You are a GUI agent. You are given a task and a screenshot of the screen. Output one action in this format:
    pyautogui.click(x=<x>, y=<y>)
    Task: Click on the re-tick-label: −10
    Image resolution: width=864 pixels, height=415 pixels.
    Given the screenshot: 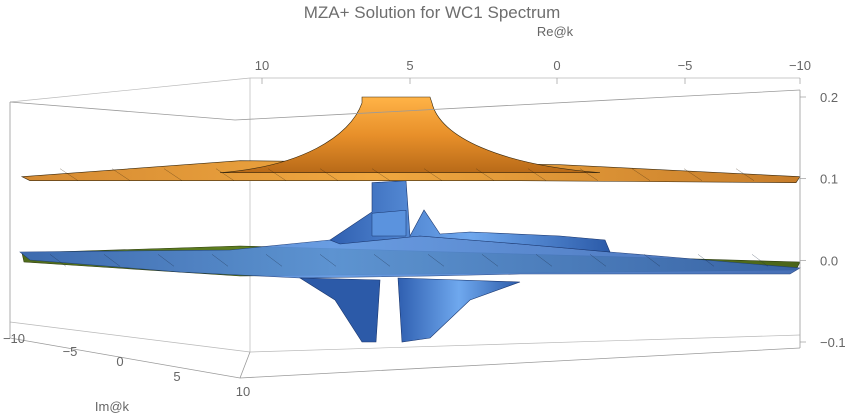 What is the action you would take?
    pyautogui.click(x=800, y=65)
    